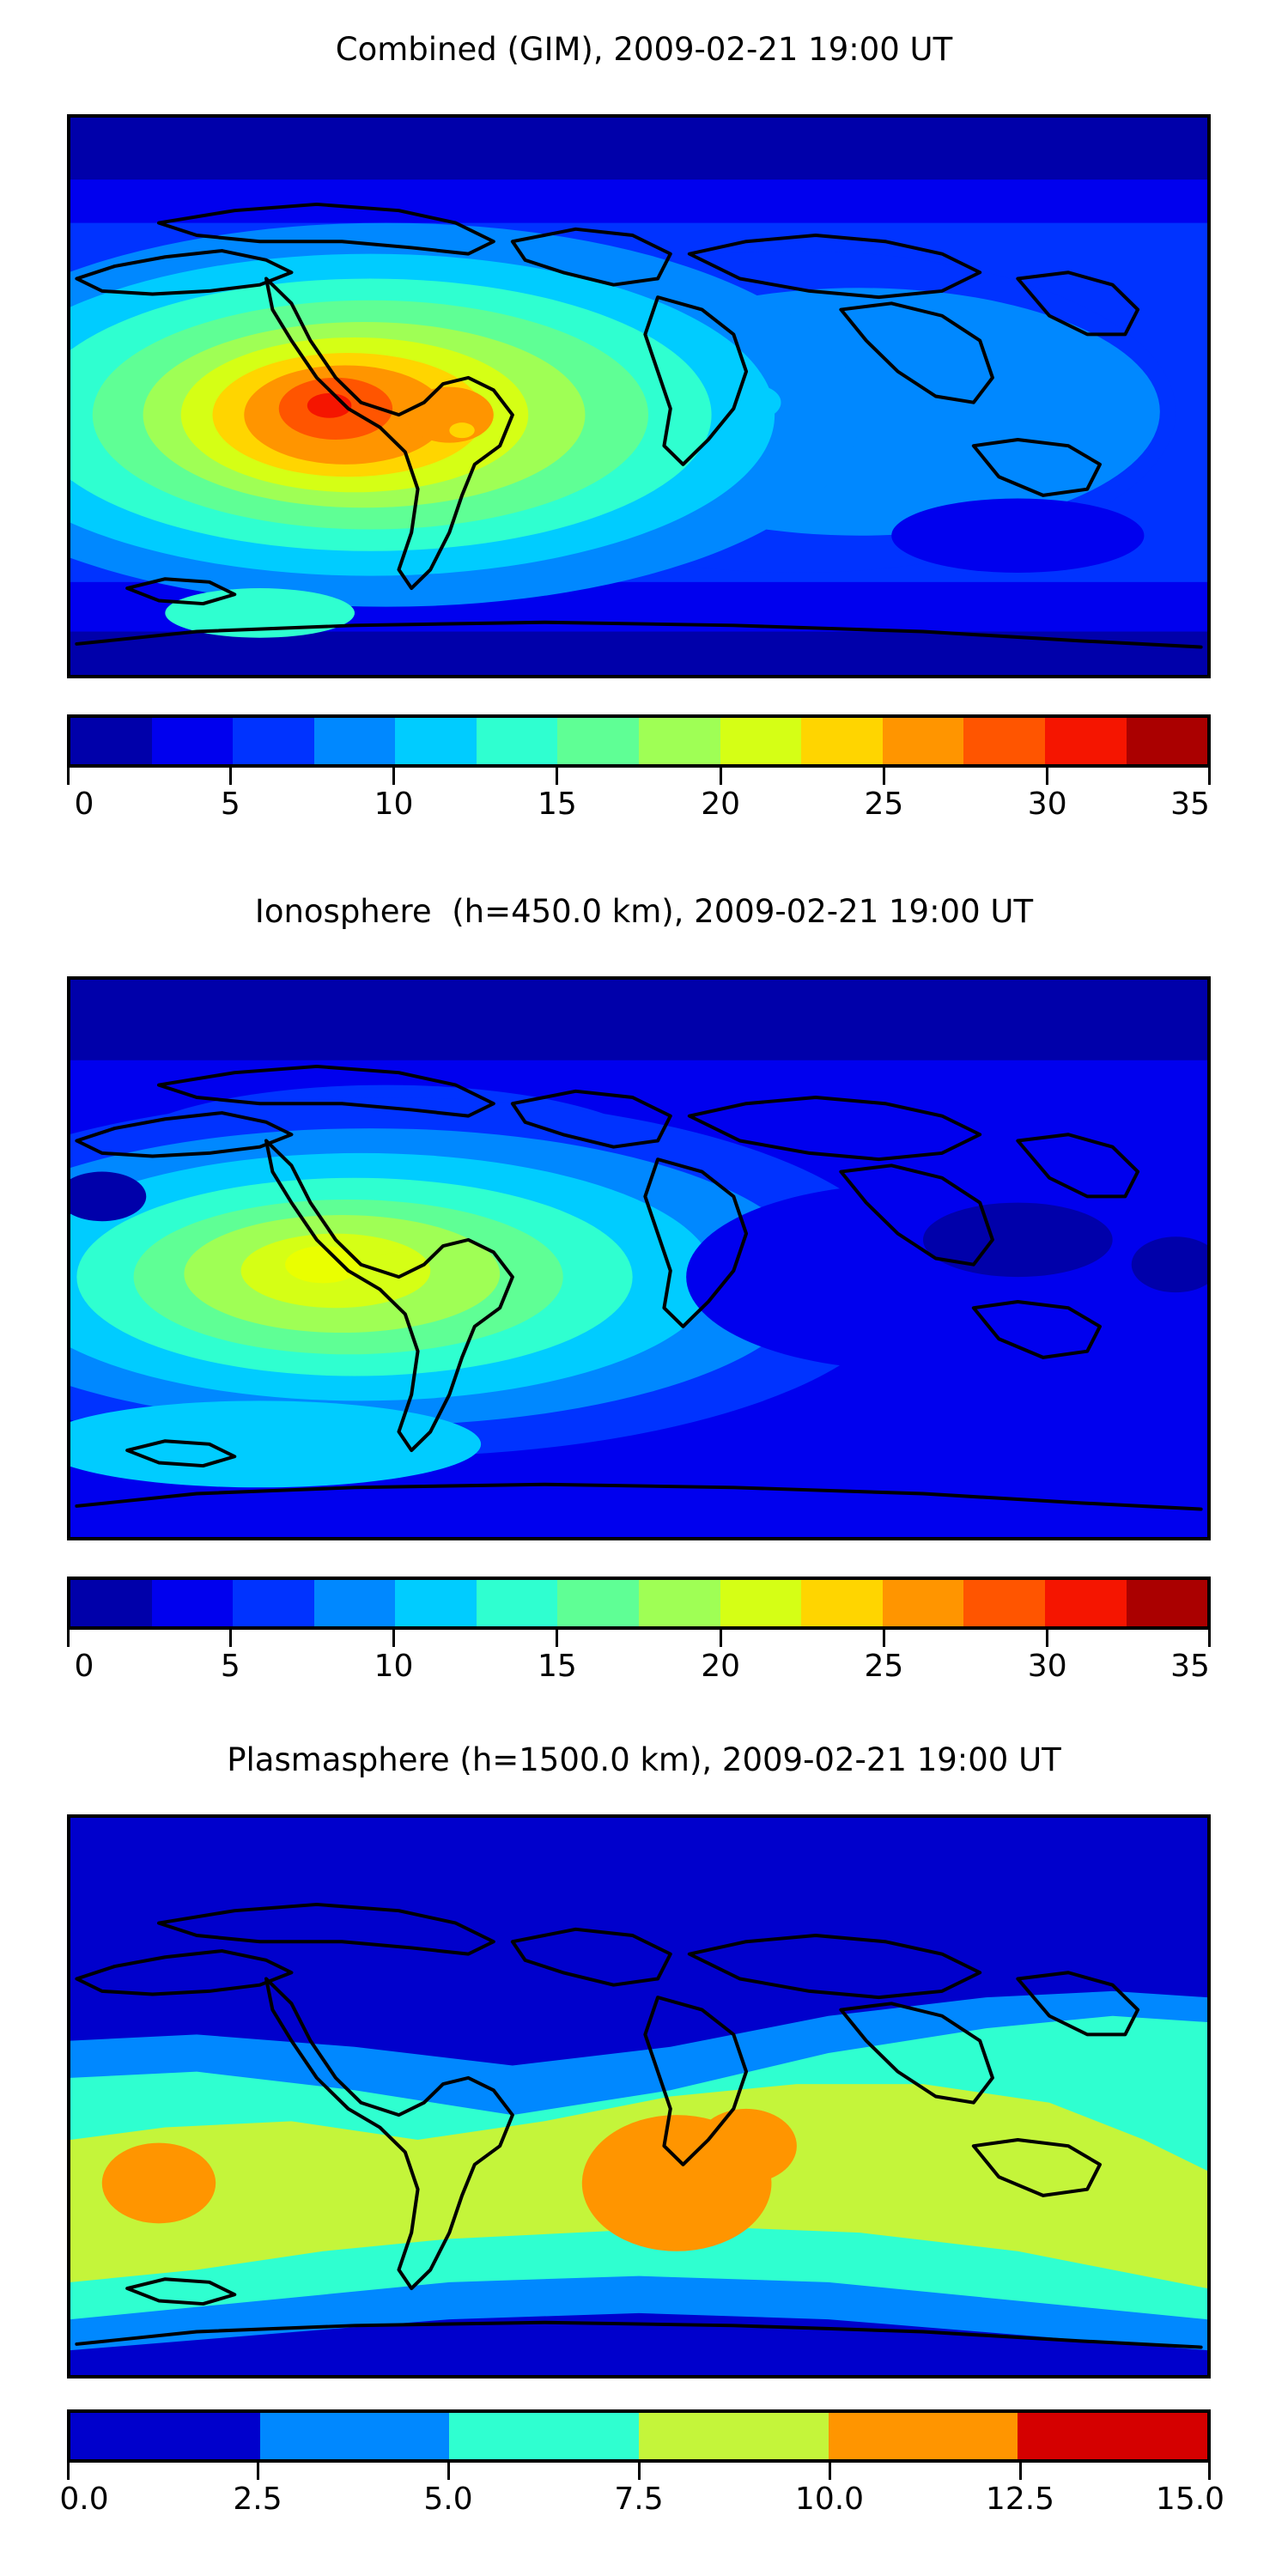 Image resolution: width=1288 pixels, height=2576 pixels. Describe the element at coordinates (230, 804) in the screenshot. I see `colorbar-tick-label: 5` at that location.